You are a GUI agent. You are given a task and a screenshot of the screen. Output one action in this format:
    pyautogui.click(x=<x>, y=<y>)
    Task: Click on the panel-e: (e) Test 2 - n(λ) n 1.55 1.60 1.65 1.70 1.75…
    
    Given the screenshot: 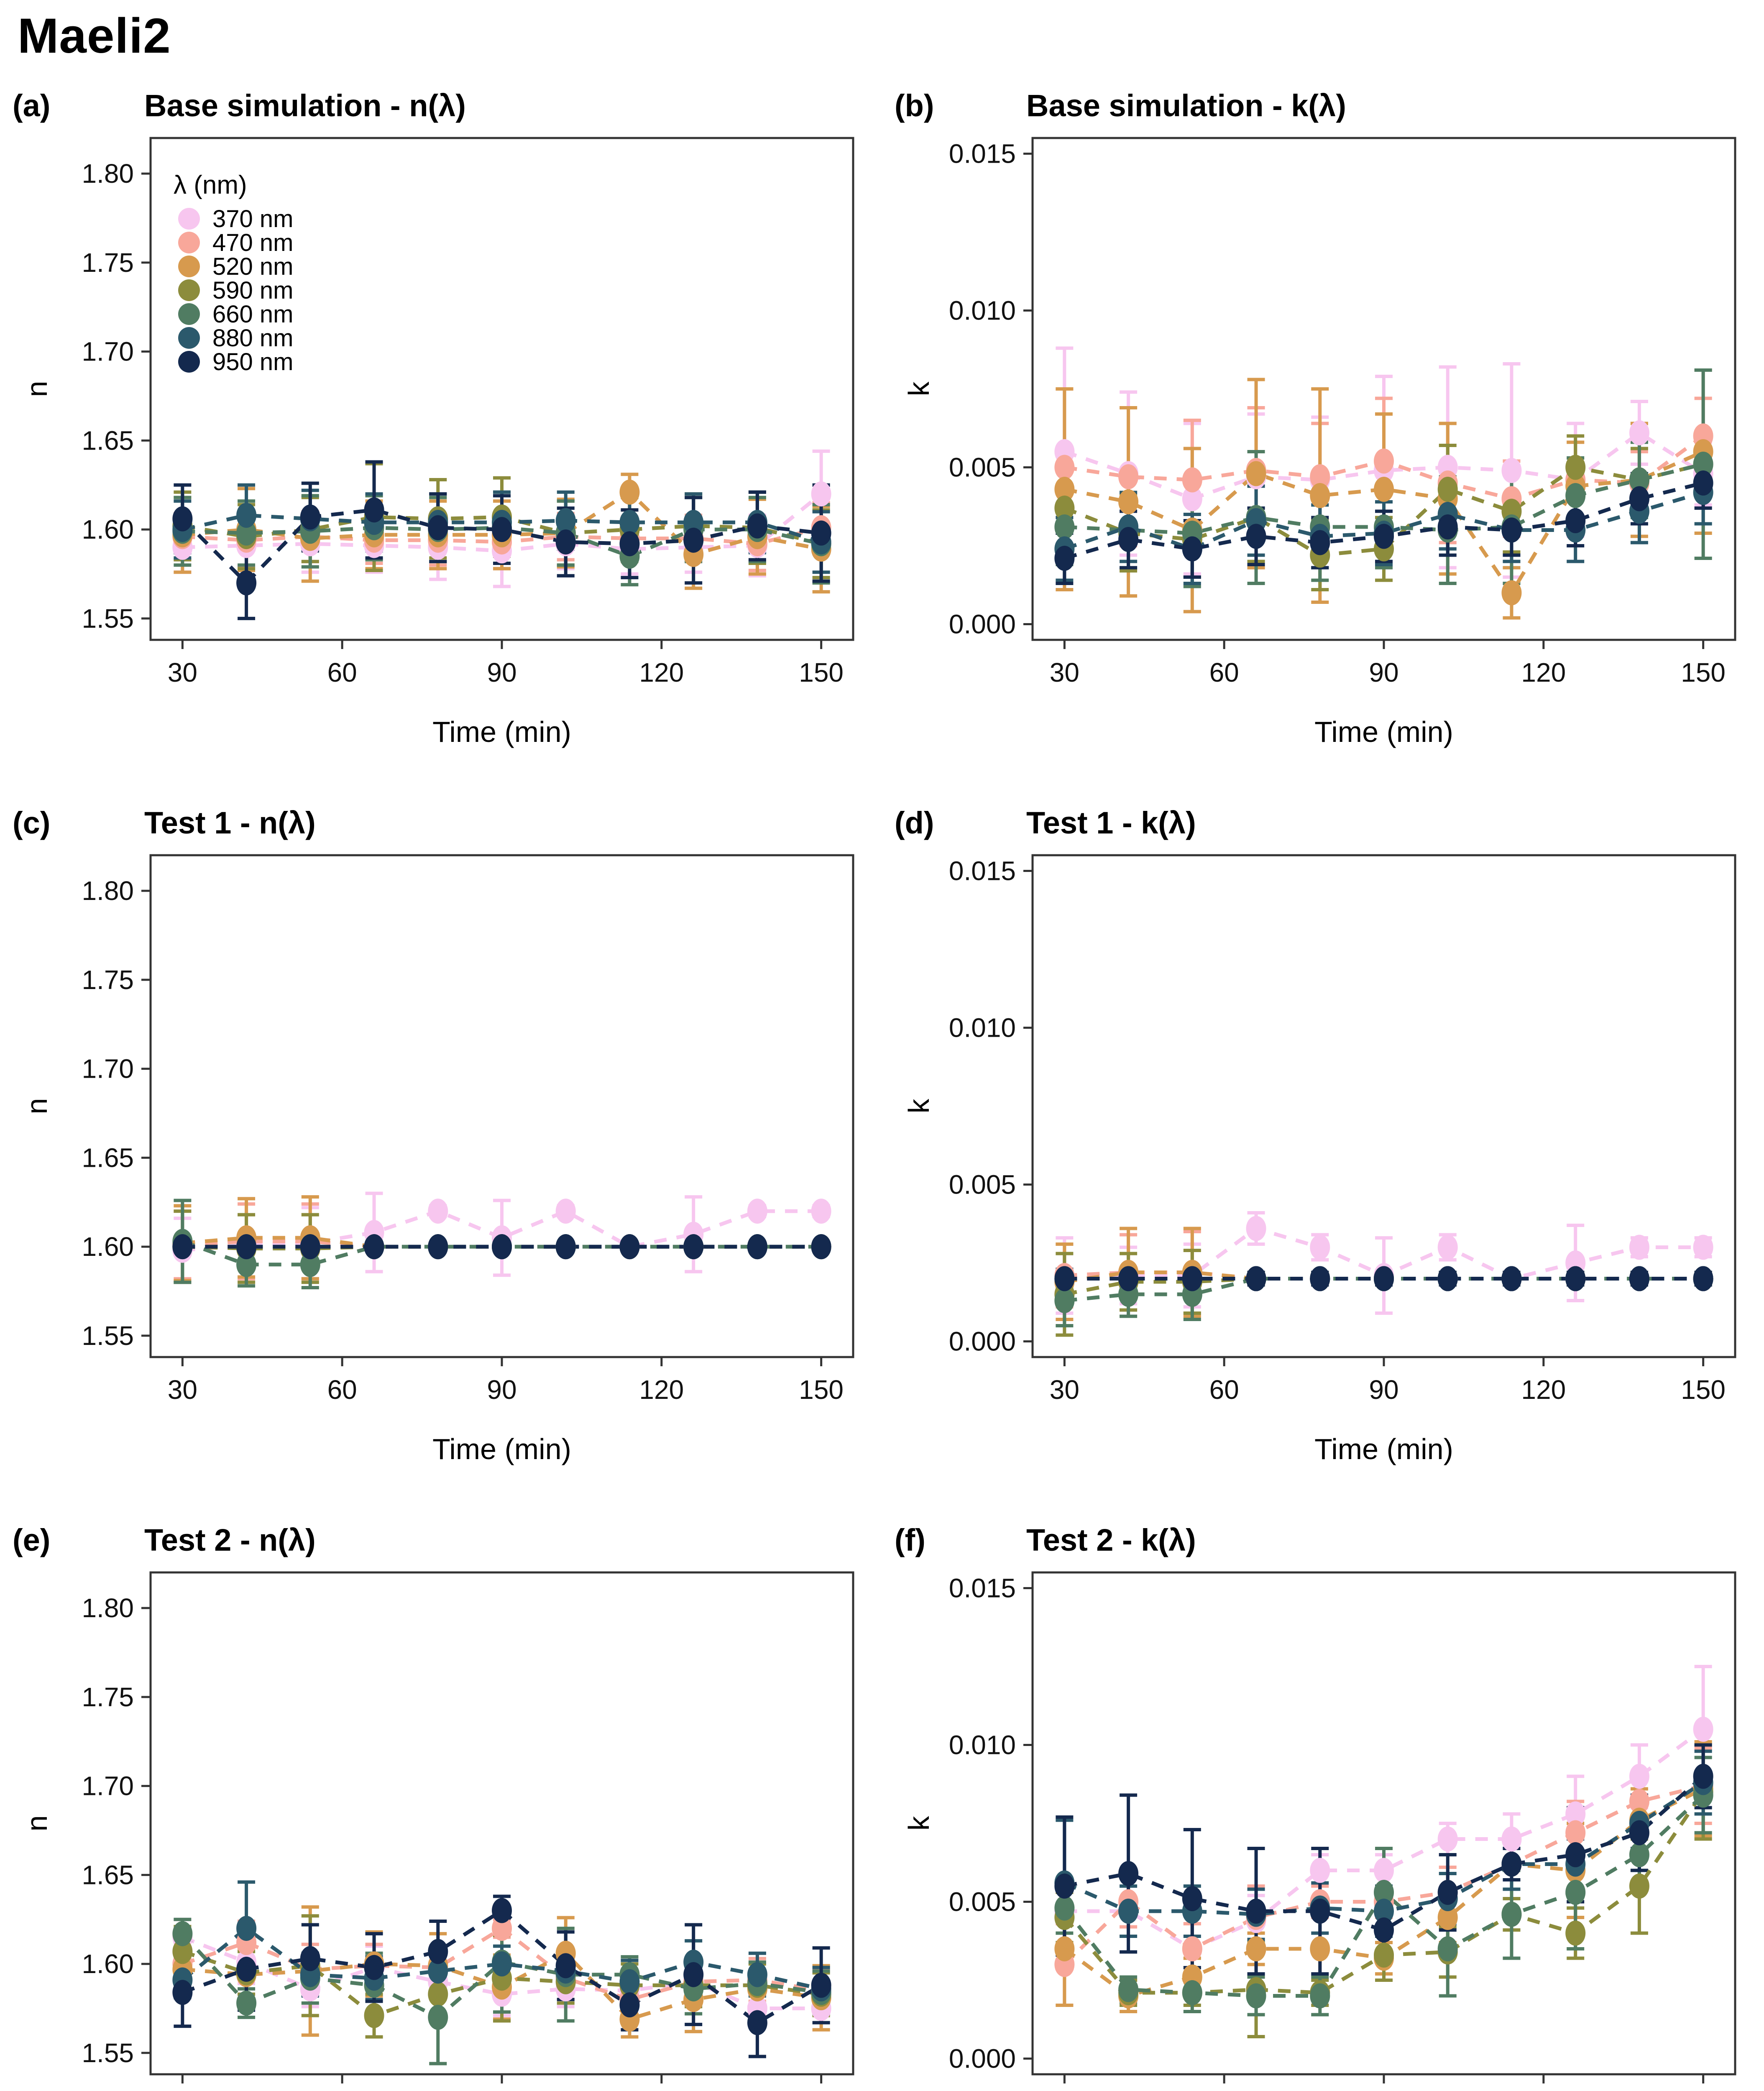 What is the action you would take?
    pyautogui.click(x=441, y=1807)
    